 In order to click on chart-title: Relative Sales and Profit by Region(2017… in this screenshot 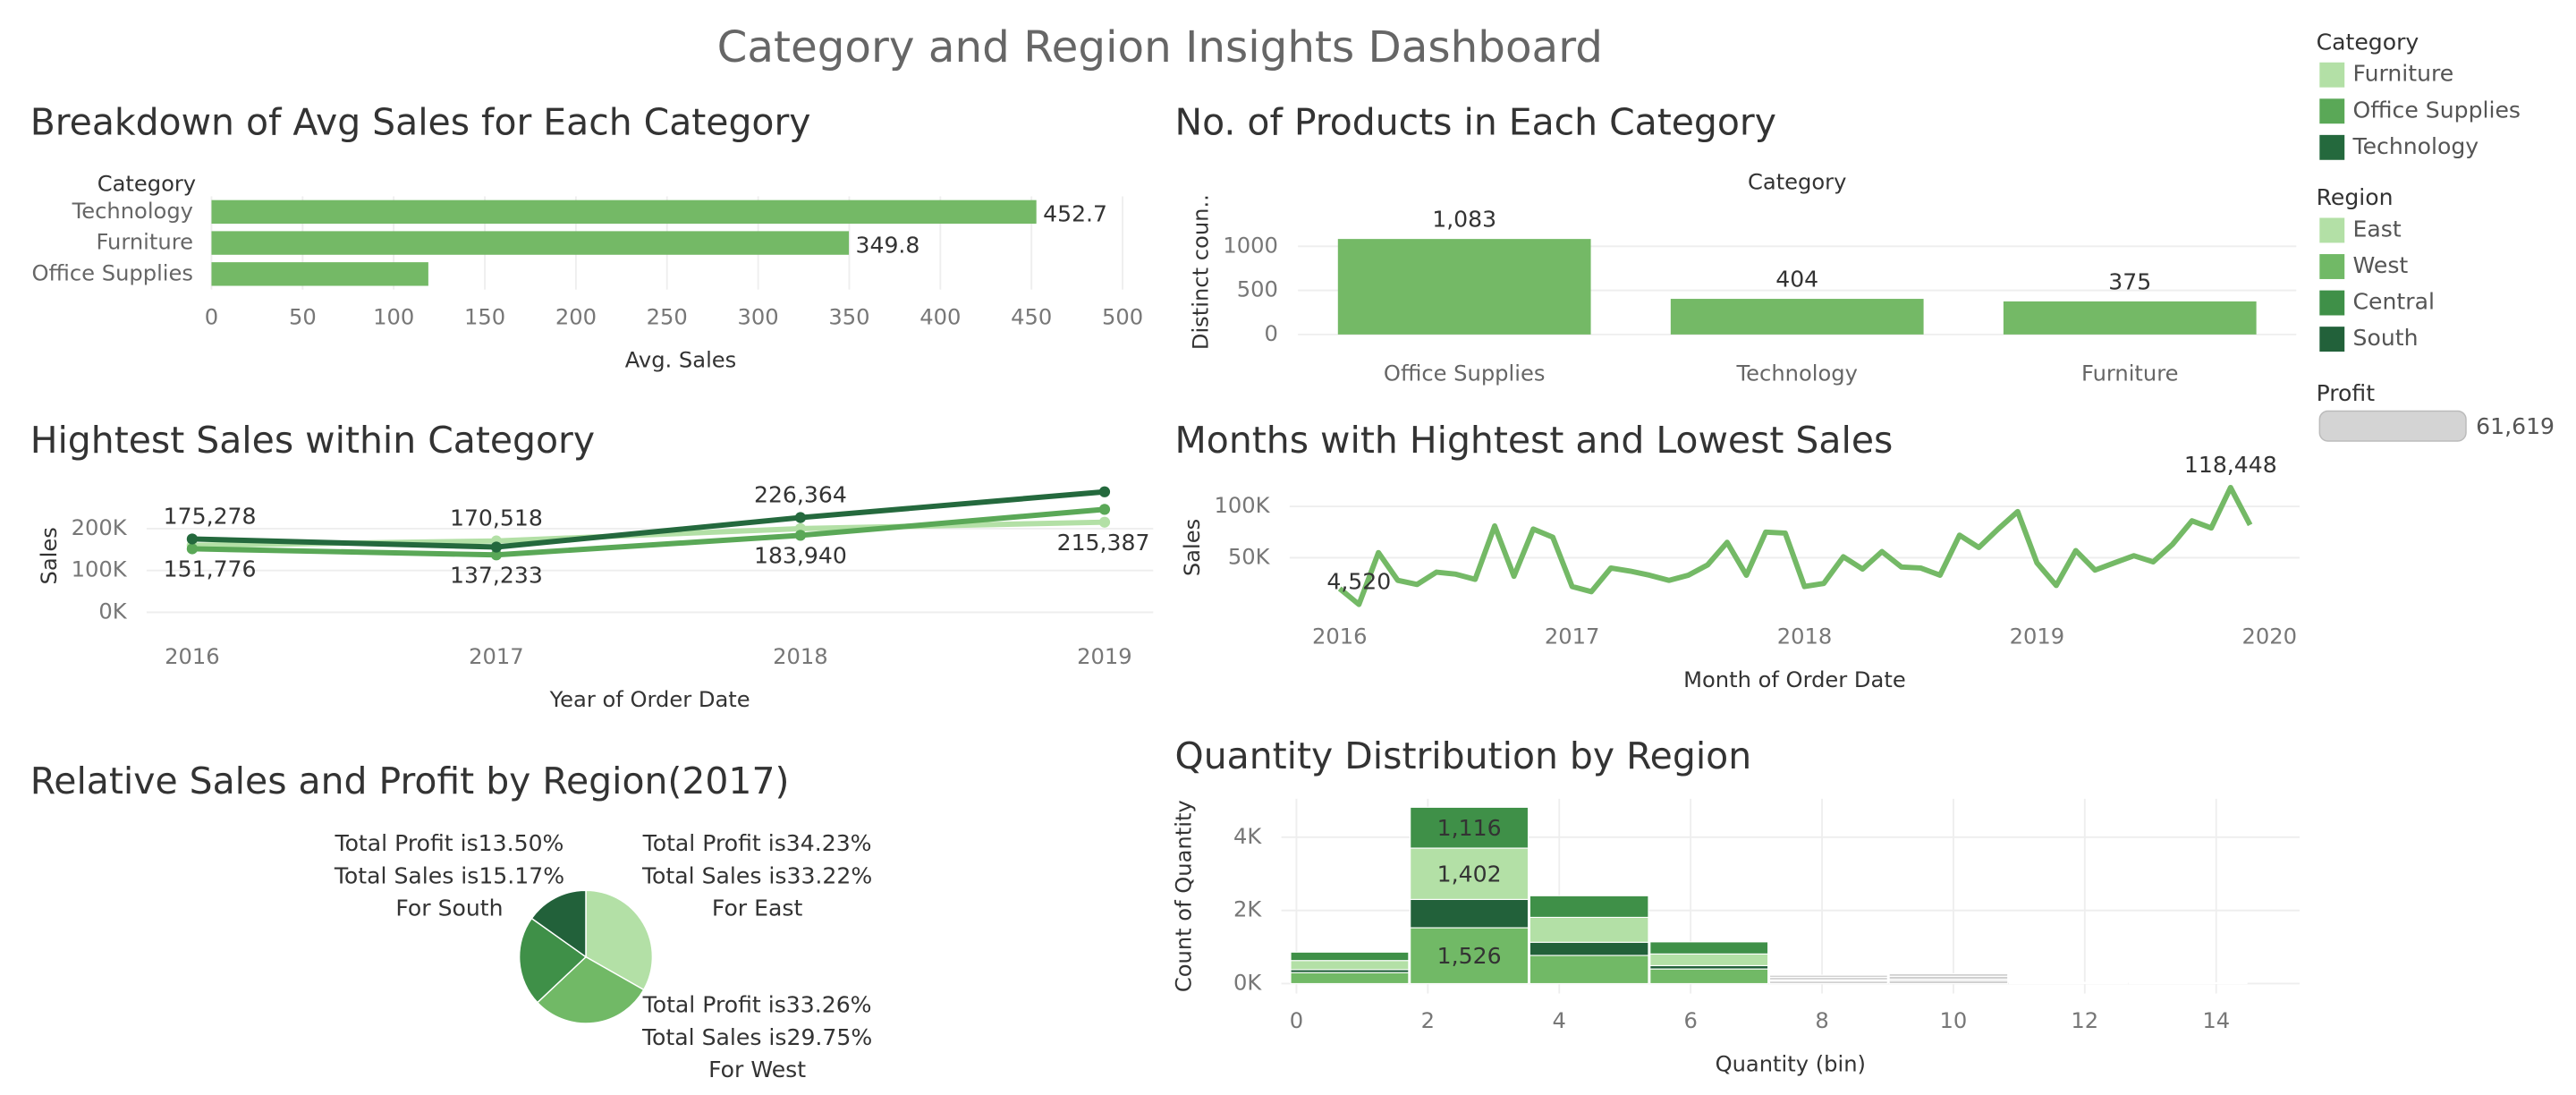, I will do `click(410, 781)`.